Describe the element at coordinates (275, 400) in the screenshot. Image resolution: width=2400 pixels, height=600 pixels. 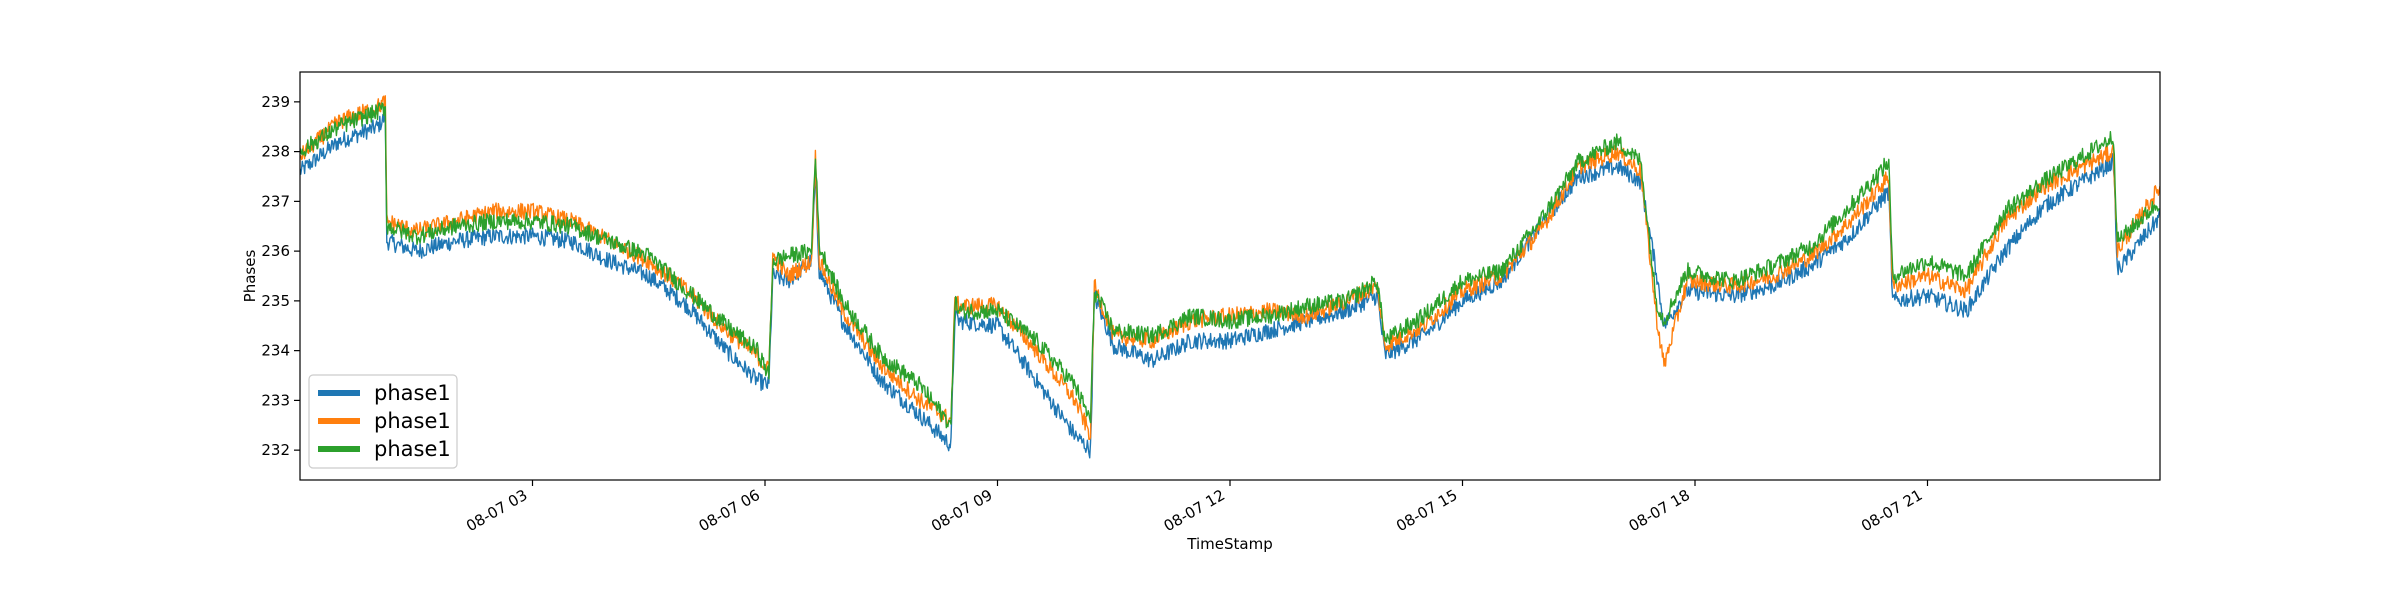
I see `y-tick-label: 233` at that location.